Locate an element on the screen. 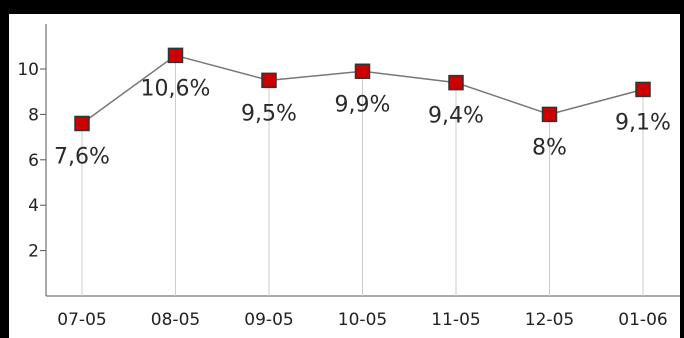 The width and height of the screenshot is (684, 338). data-label: 9,5% is located at coordinates (269, 113).